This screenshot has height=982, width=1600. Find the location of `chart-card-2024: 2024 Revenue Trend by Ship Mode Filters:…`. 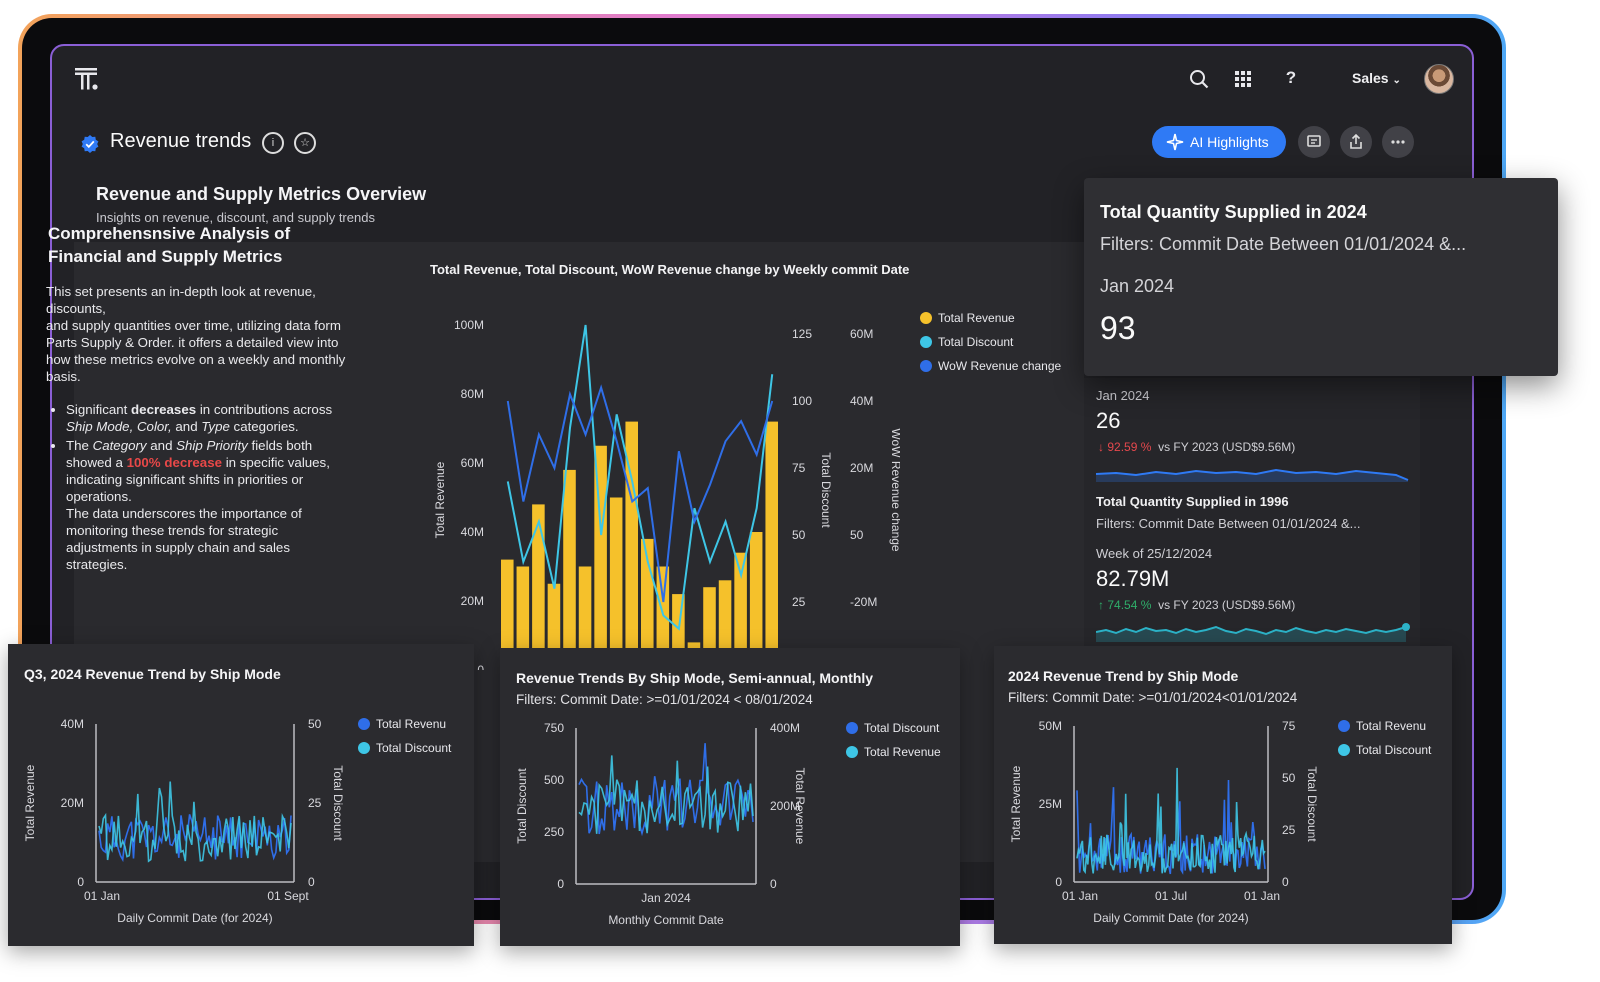

chart-card-2024: 2024 Revenue Trend by Ship Mode Filters:… is located at coordinates (1223, 795).